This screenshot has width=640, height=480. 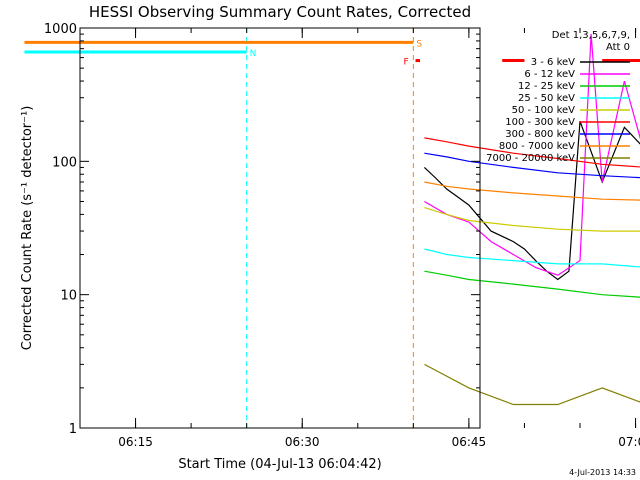 I want to click on flag-label-N: N, so click(x=253, y=54).